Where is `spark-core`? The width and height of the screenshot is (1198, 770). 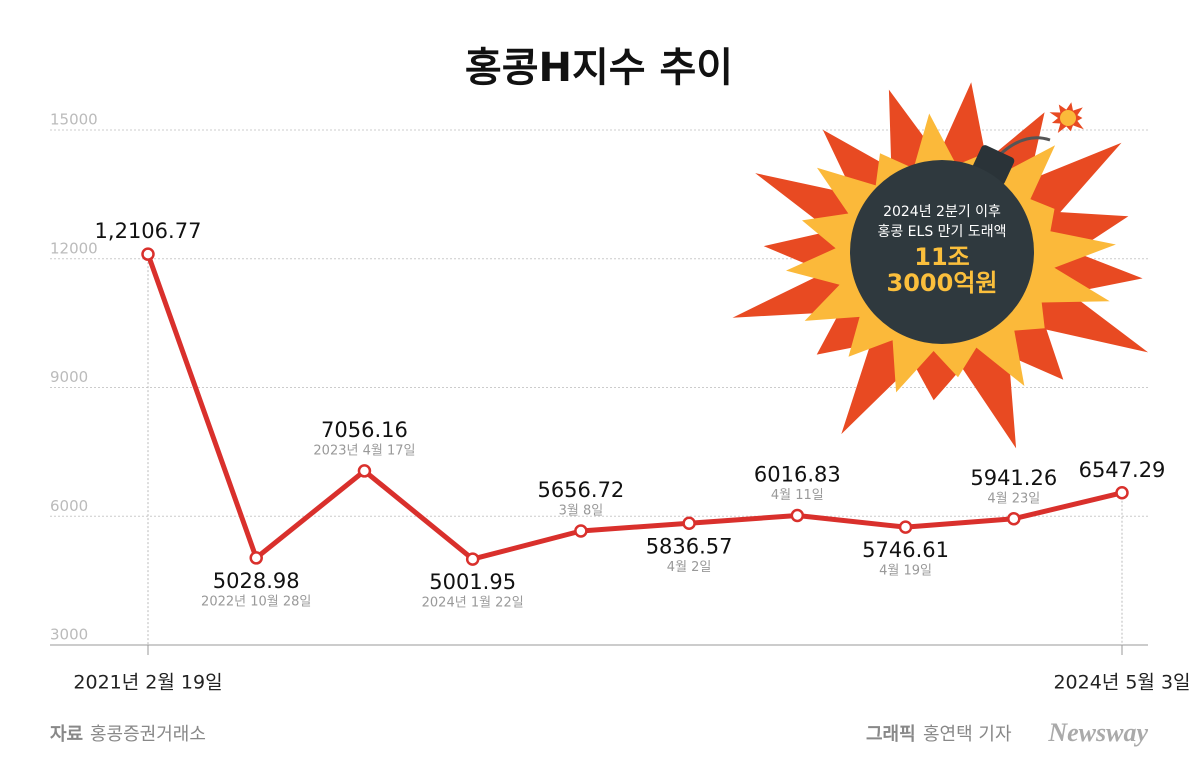 spark-core is located at coordinates (1068, 118).